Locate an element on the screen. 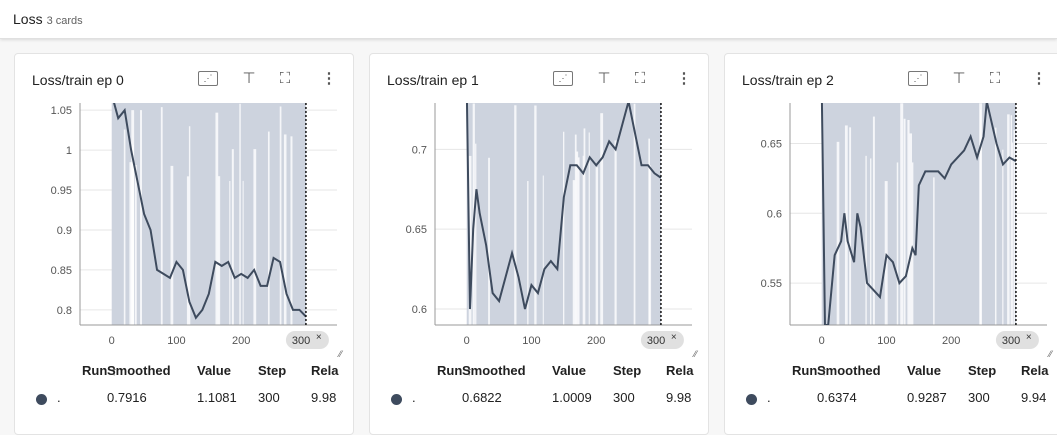 This screenshot has width=1057, height=435. y-tick-label: 0.7 is located at coordinates (419, 150).